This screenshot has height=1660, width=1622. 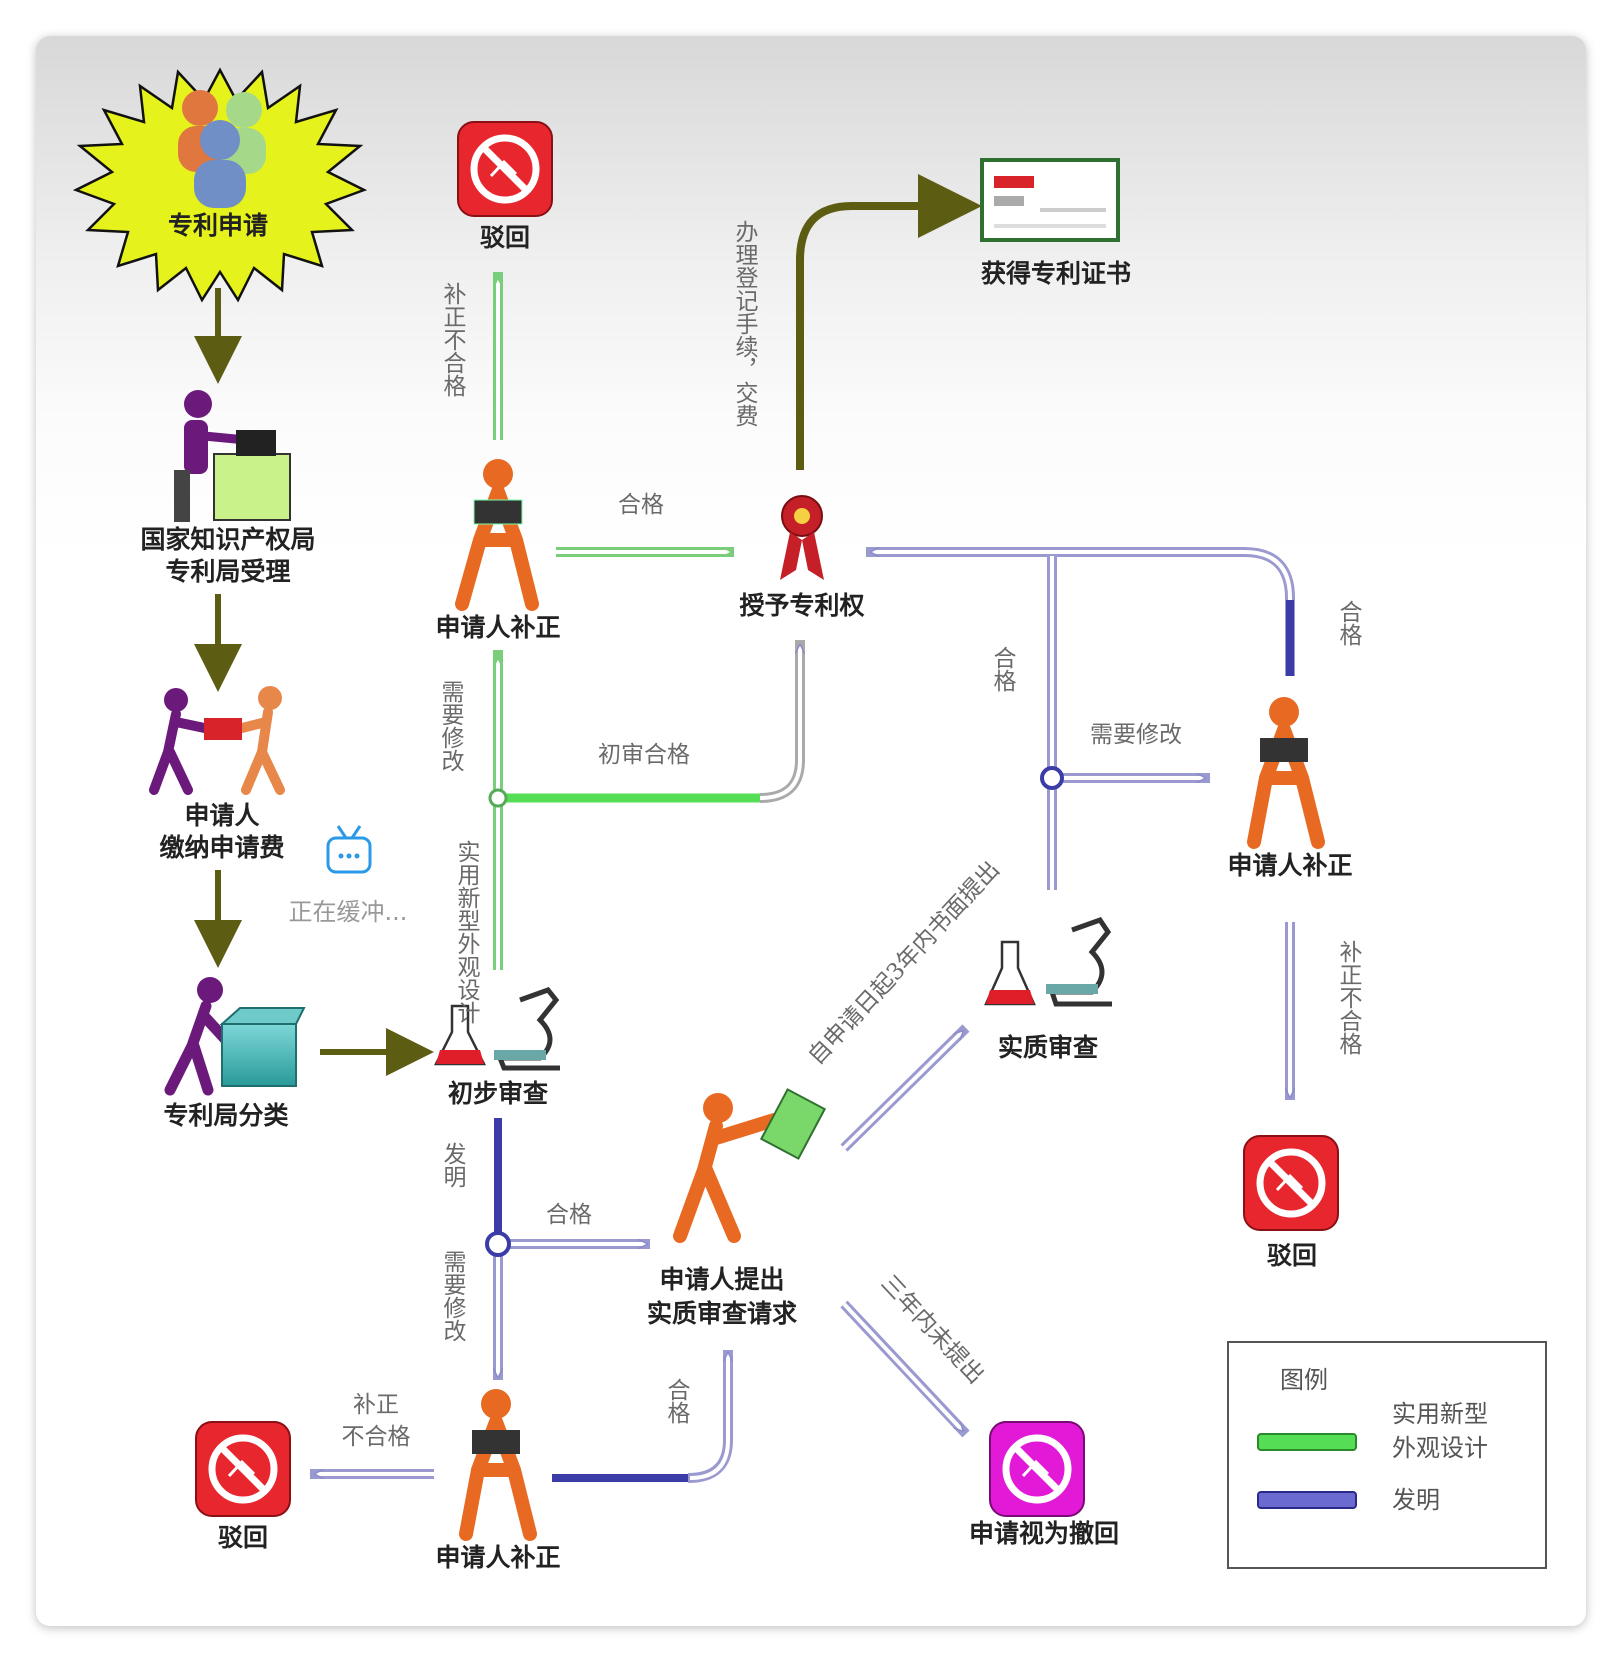 I want to click on edge-pass-bottom: 合格, so click(x=677, y=1401).